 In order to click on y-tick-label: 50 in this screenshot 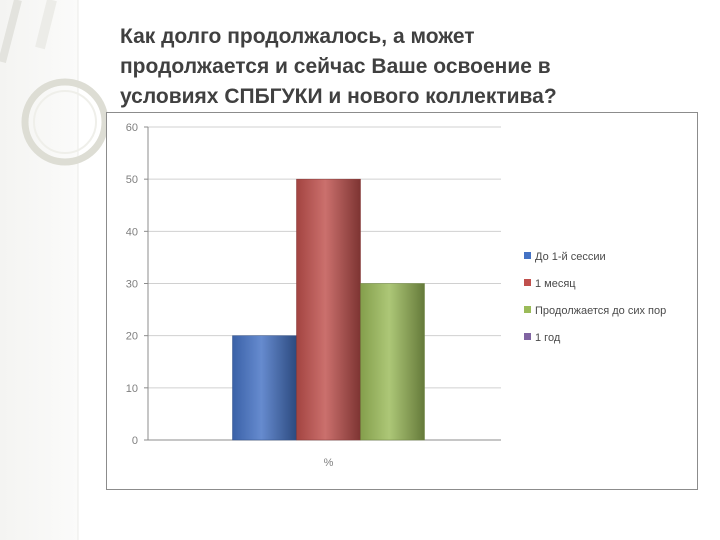, I will do `click(132, 180)`.